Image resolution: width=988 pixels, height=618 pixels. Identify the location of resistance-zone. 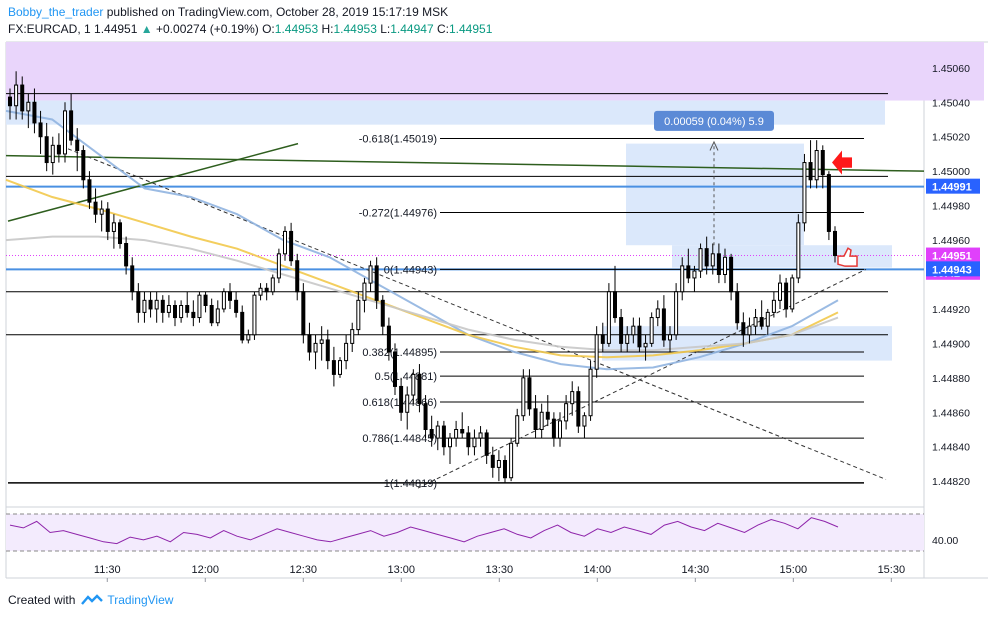
(495, 71).